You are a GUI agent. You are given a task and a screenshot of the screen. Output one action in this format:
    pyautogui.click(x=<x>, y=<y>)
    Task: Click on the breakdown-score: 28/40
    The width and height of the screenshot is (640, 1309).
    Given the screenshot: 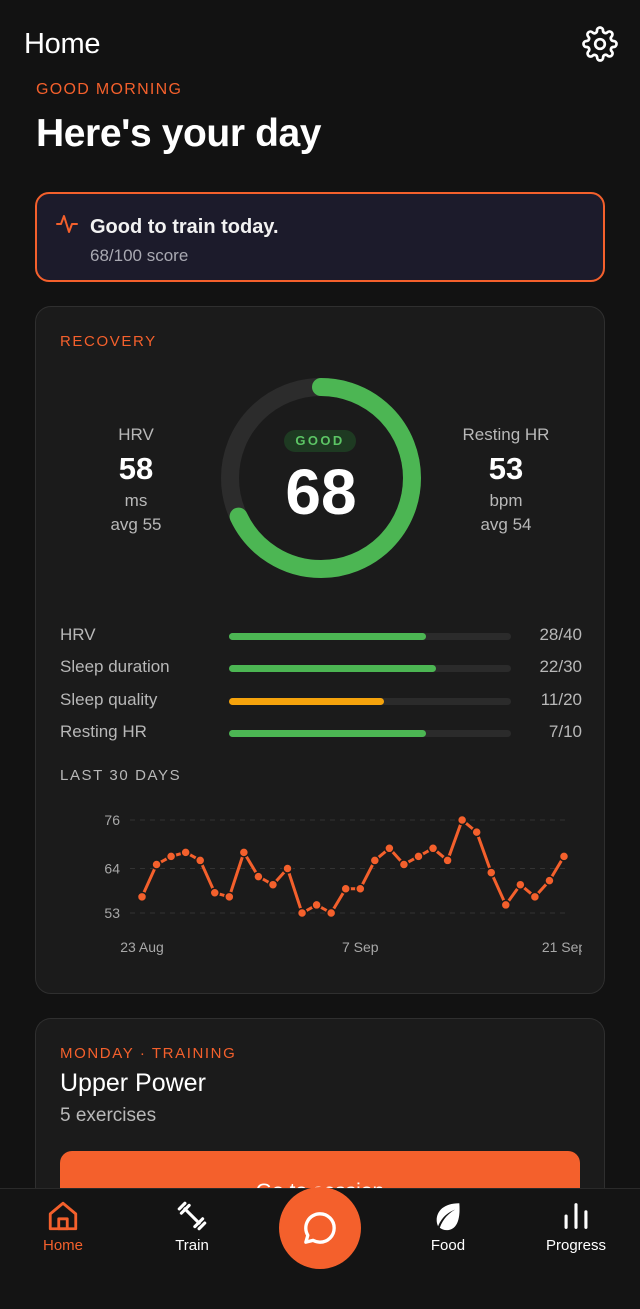 What is the action you would take?
    pyautogui.click(x=560, y=634)
    